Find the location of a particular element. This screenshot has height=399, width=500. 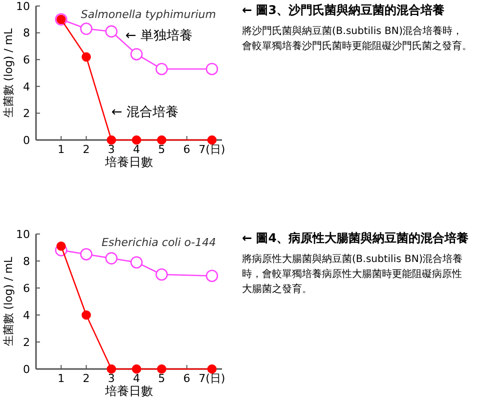

text: 將沙門氏菌與納豆菌(B.subtilis BN)混合培養時， is located at coordinates (352, 31).